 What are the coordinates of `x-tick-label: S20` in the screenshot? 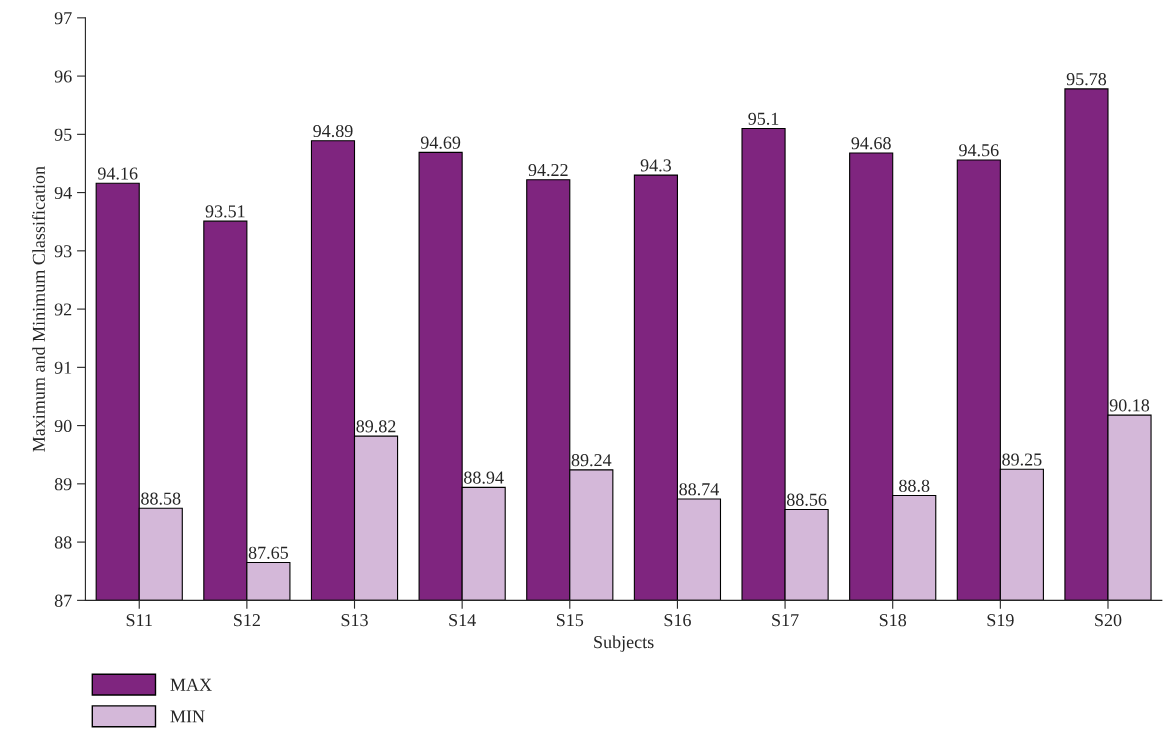 It's located at (1108, 620).